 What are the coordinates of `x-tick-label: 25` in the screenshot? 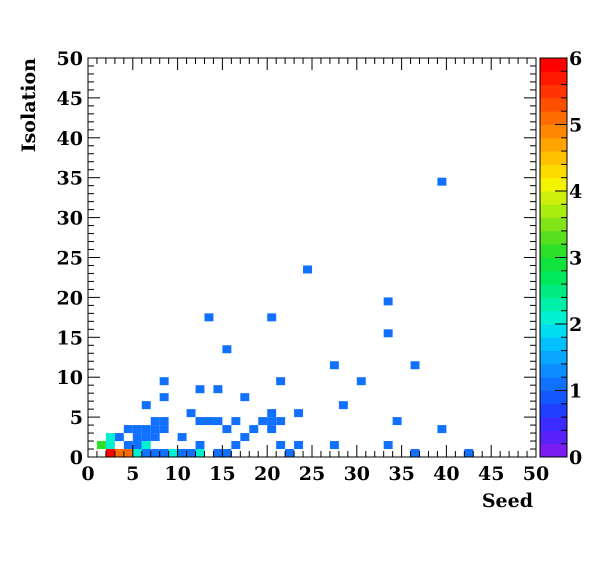 It's located at (312, 474).